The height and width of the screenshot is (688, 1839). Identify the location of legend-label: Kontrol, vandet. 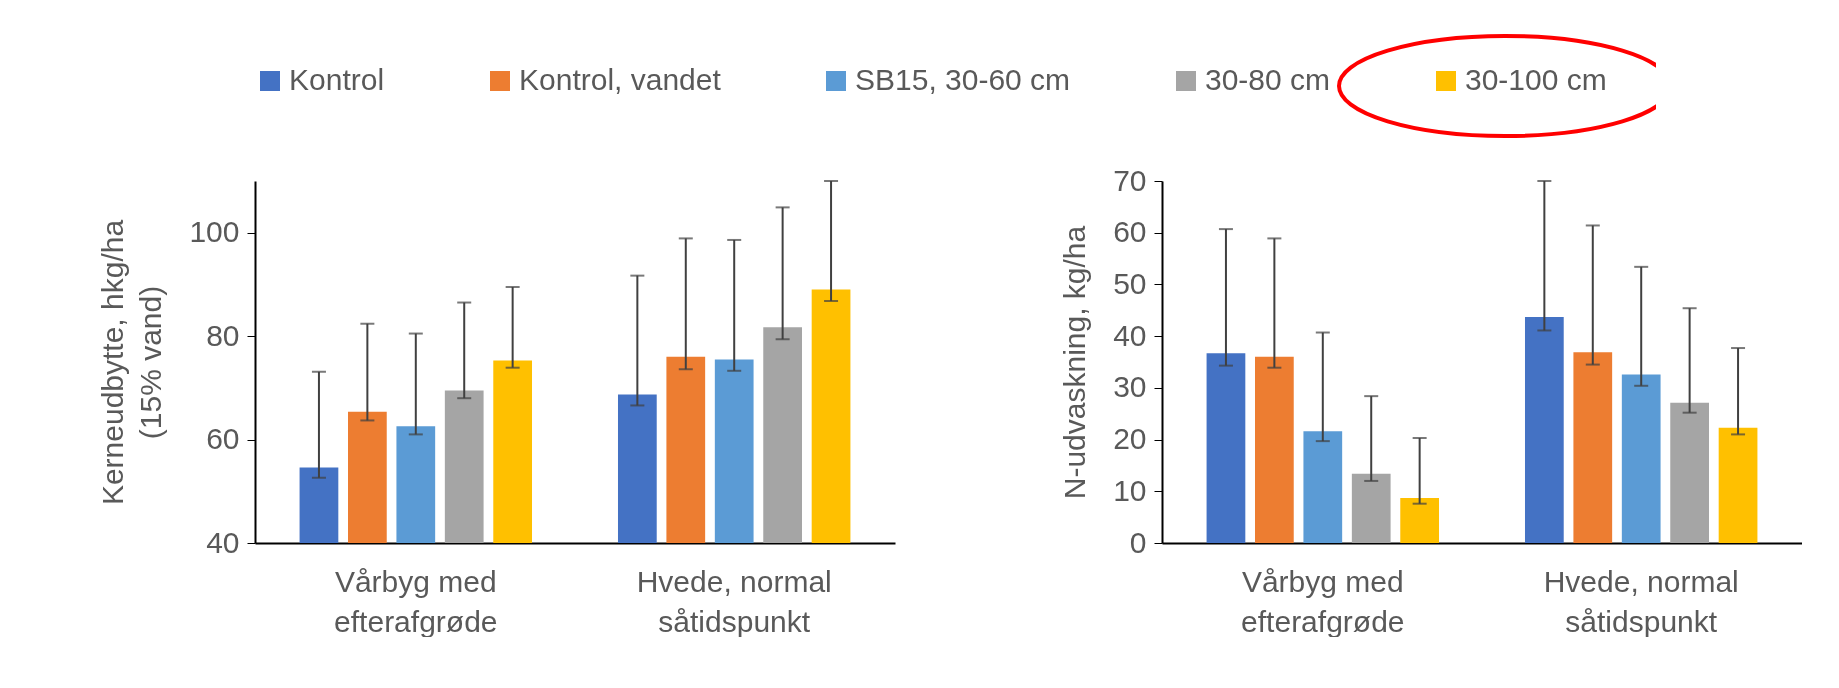
(620, 79).